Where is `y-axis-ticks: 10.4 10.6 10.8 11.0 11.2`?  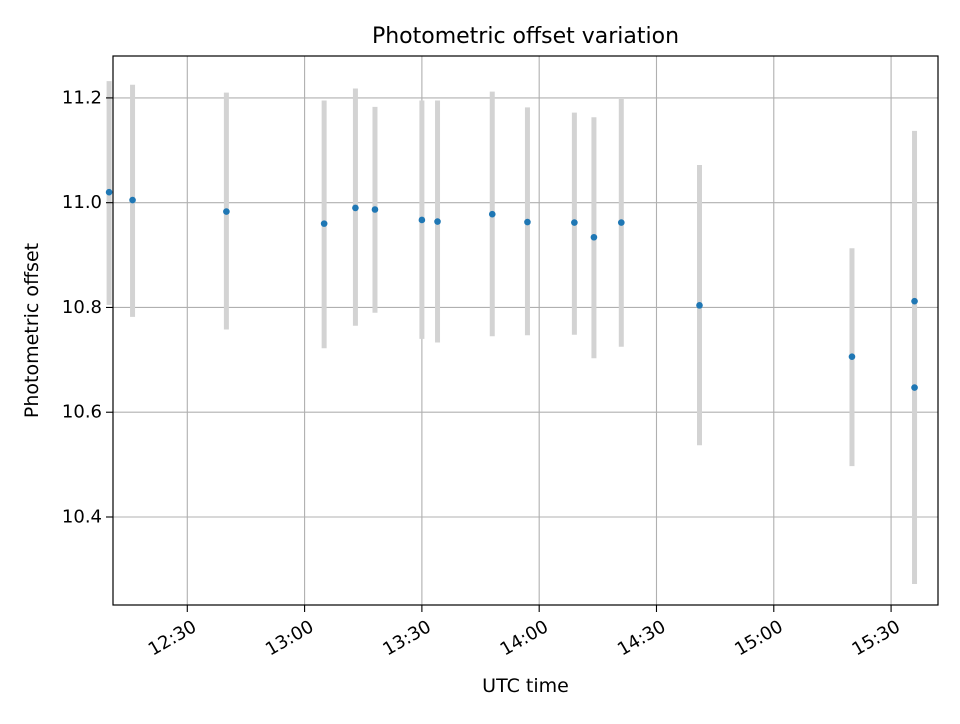 y-axis-ticks: 10.4 10.6 10.8 11.0 11.2 is located at coordinates (87, 307).